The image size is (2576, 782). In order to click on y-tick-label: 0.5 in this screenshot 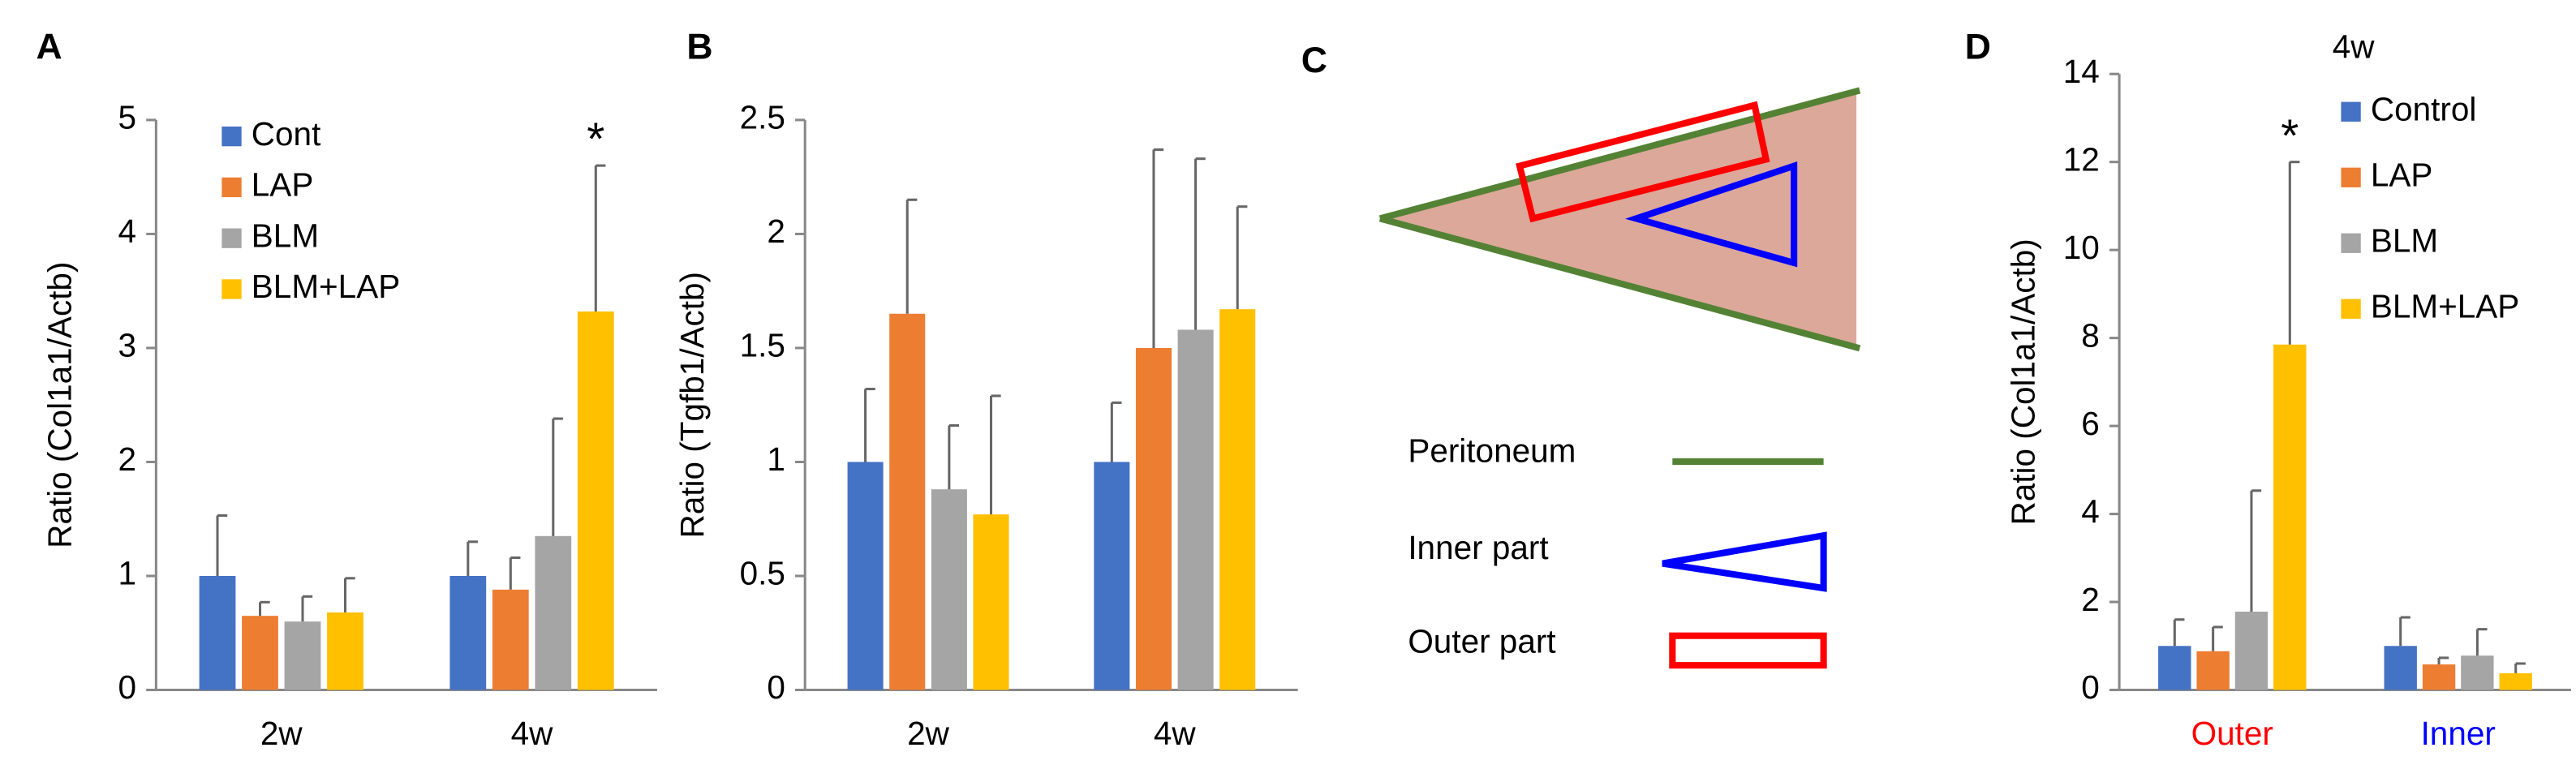, I will do `click(762, 573)`.